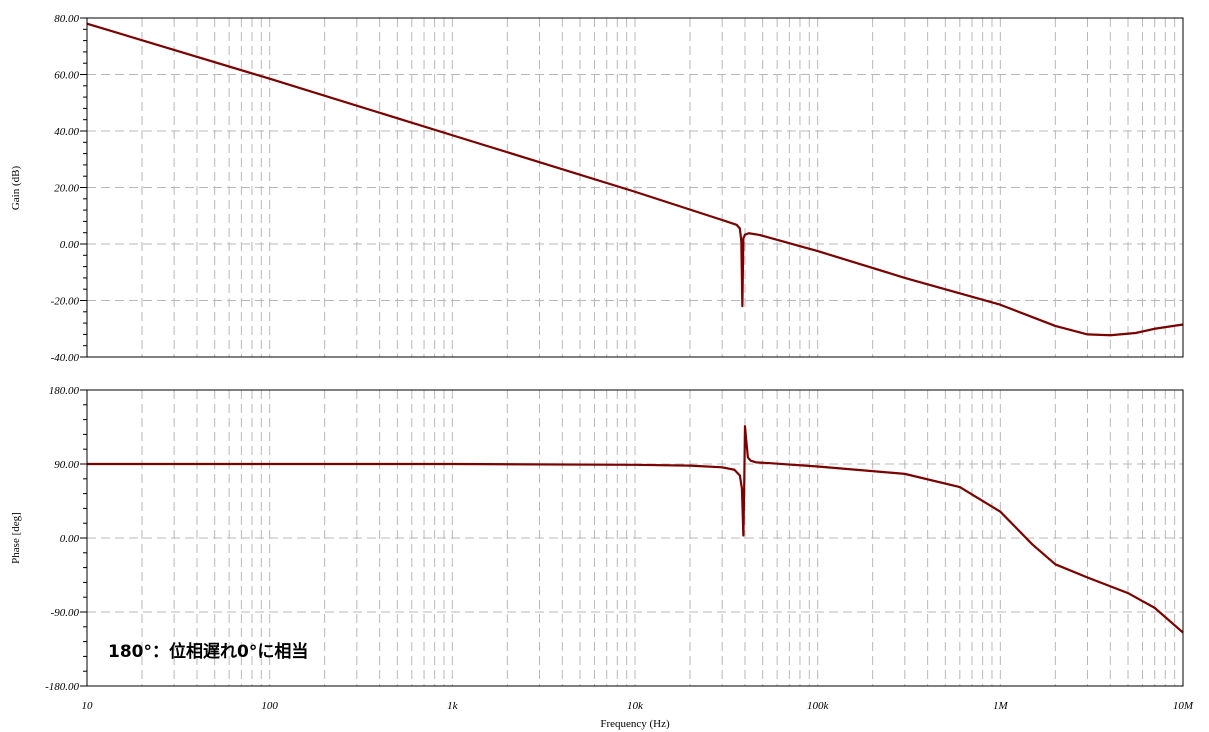 The width and height of the screenshot is (1209, 732). Describe the element at coordinates (66, 19) in the screenshot. I see `gain-y-tick-label: 80.00` at that location.